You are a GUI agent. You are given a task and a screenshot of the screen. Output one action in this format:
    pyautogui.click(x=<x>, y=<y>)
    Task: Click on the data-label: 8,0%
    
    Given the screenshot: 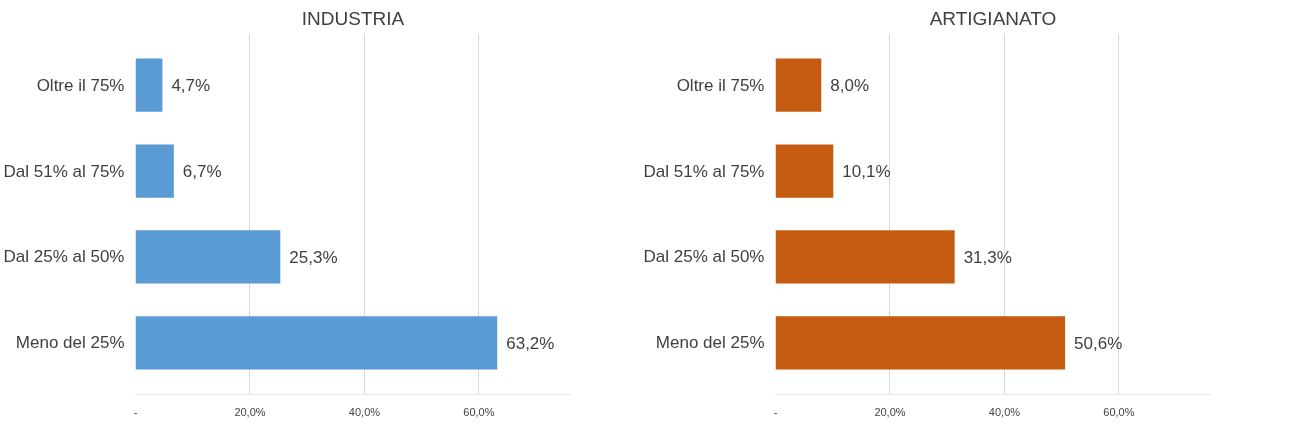 What is the action you would take?
    pyautogui.click(x=850, y=86)
    